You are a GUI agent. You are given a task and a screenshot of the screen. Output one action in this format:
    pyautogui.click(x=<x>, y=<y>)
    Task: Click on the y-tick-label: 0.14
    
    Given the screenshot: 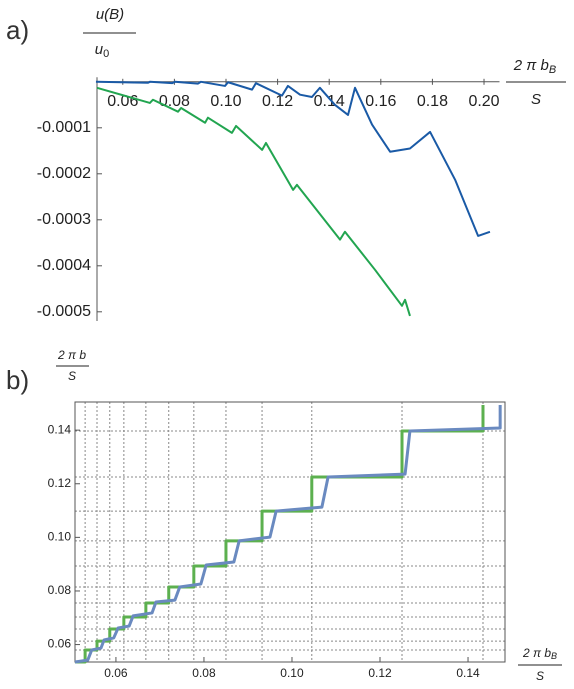 What is the action you would take?
    pyautogui.click(x=60, y=429)
    